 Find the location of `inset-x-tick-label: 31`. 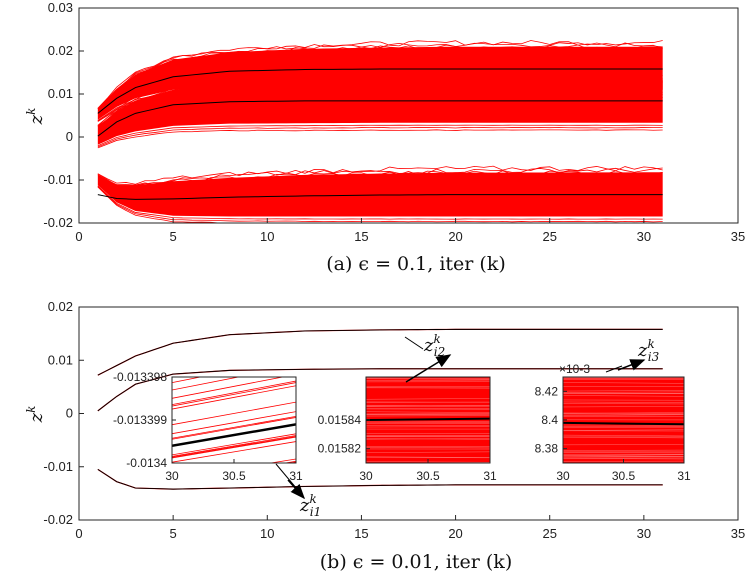

inset-x-tick-label: 31 is located at coordinates (296, 476).